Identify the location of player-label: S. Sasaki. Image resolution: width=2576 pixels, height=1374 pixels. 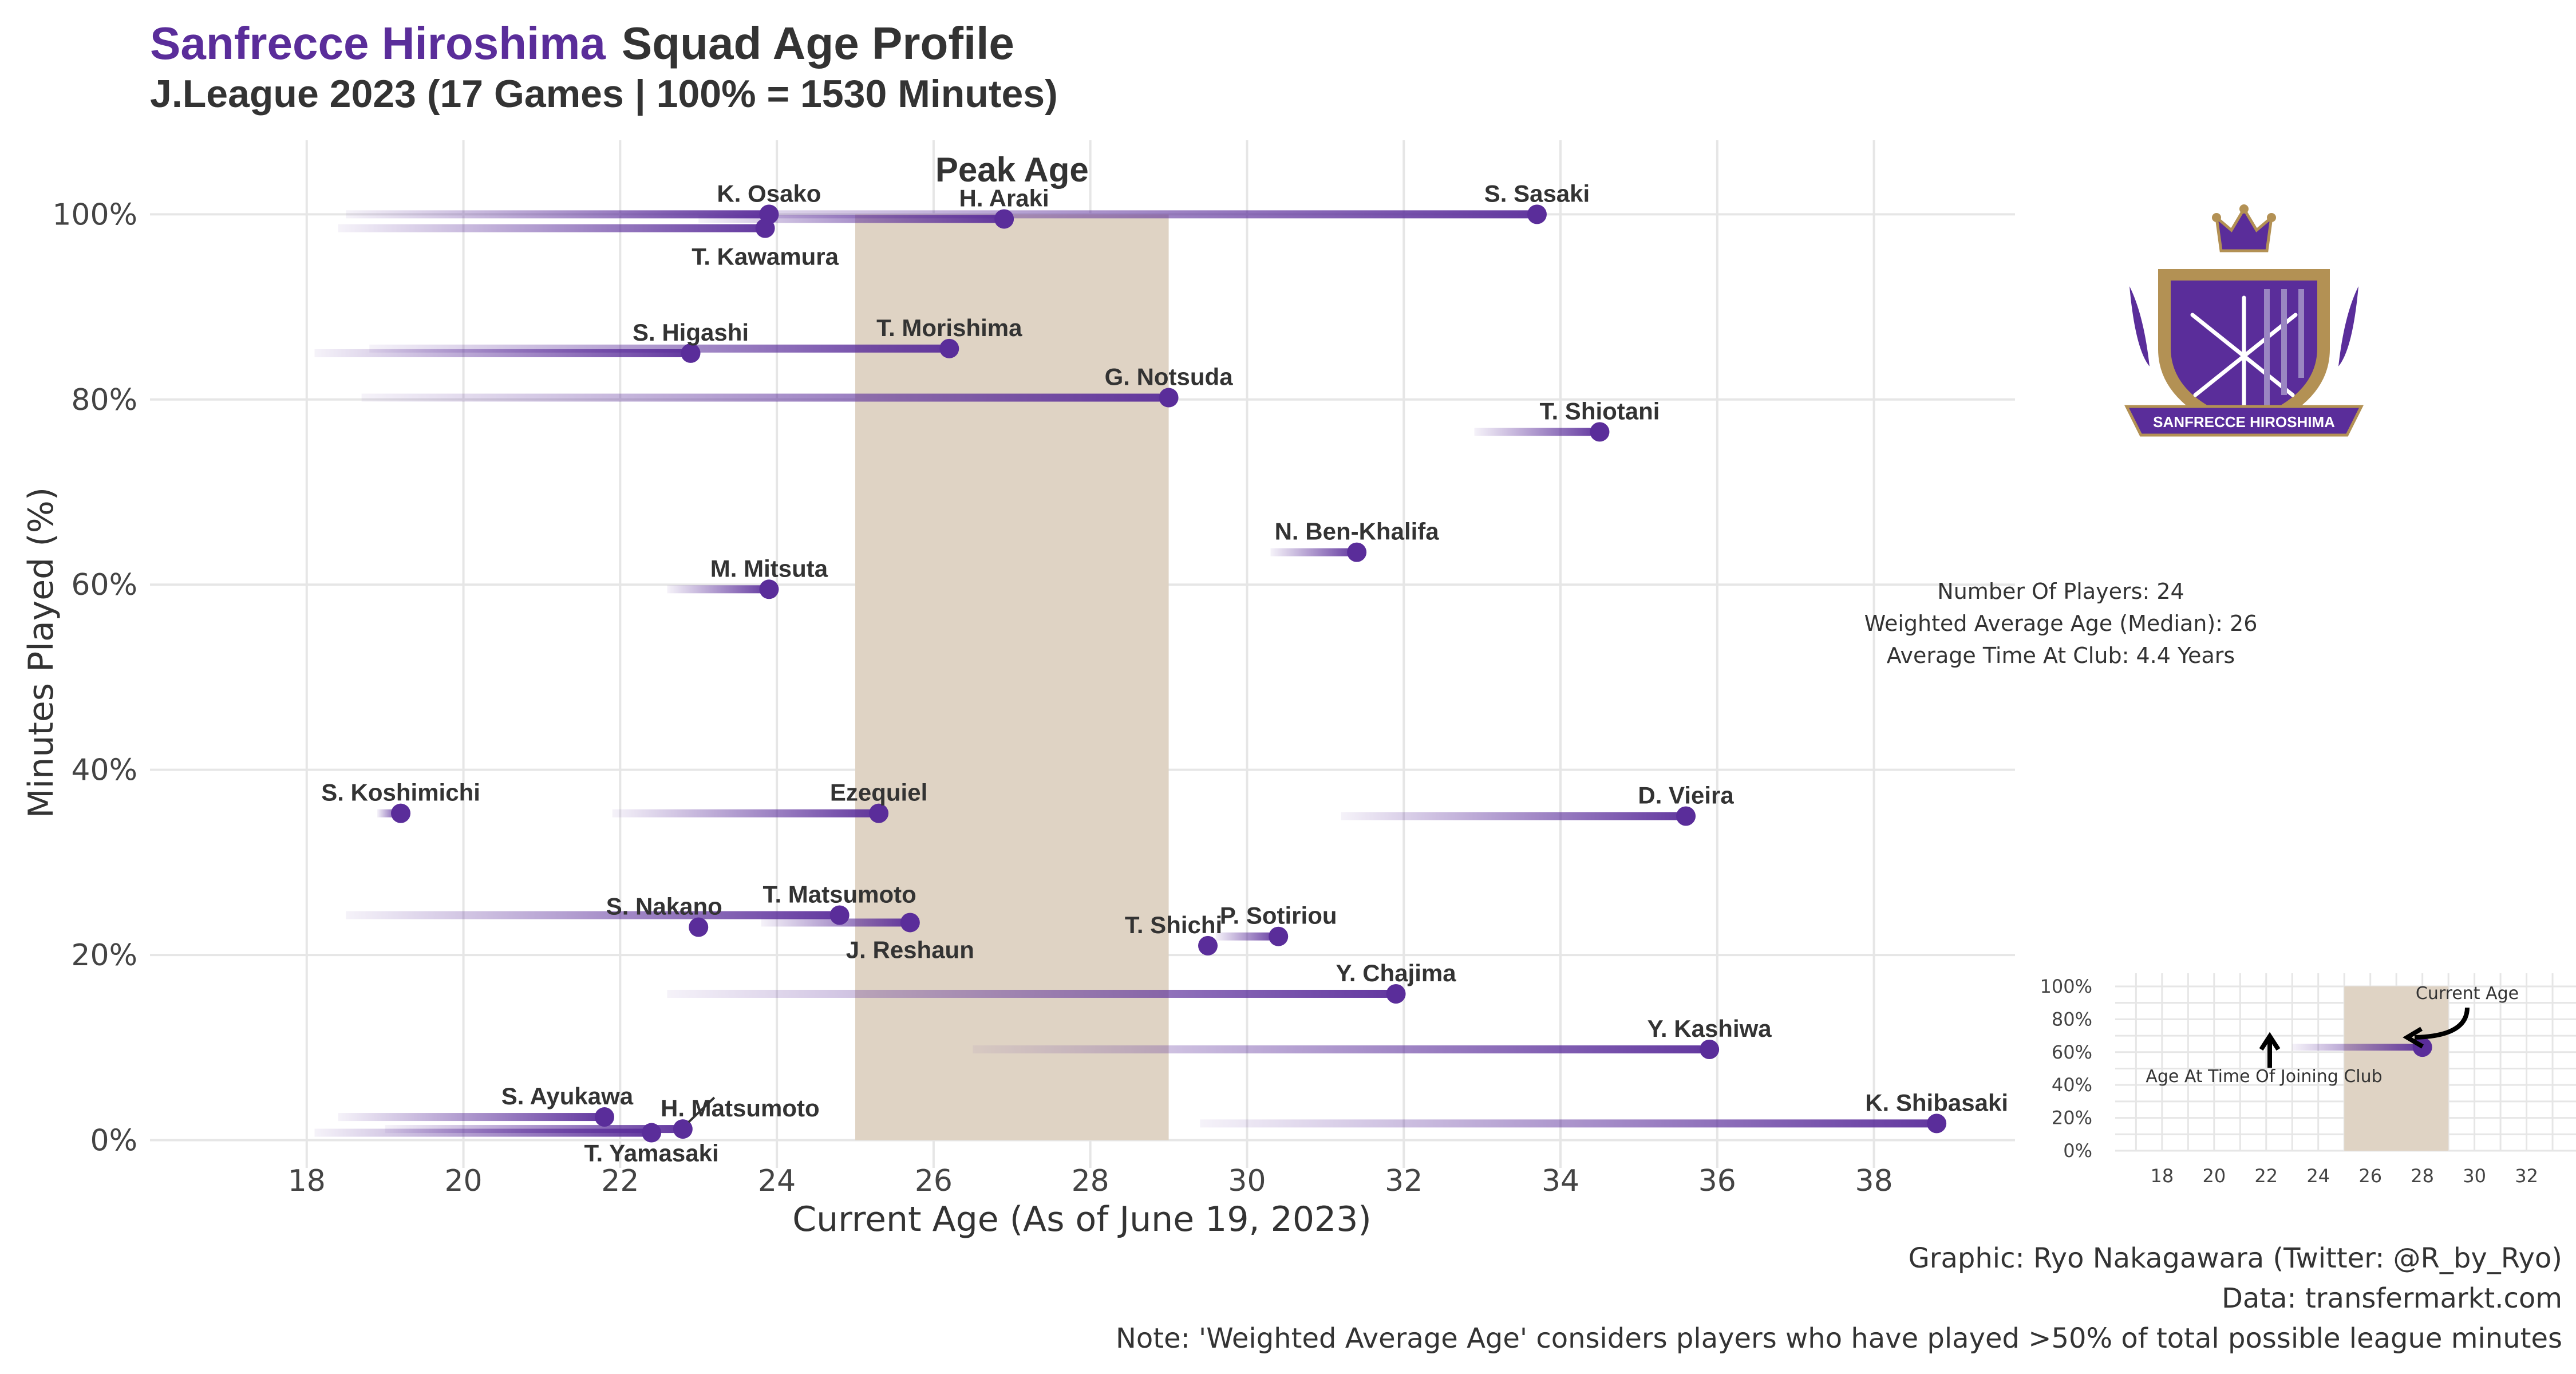
(1537, 194).